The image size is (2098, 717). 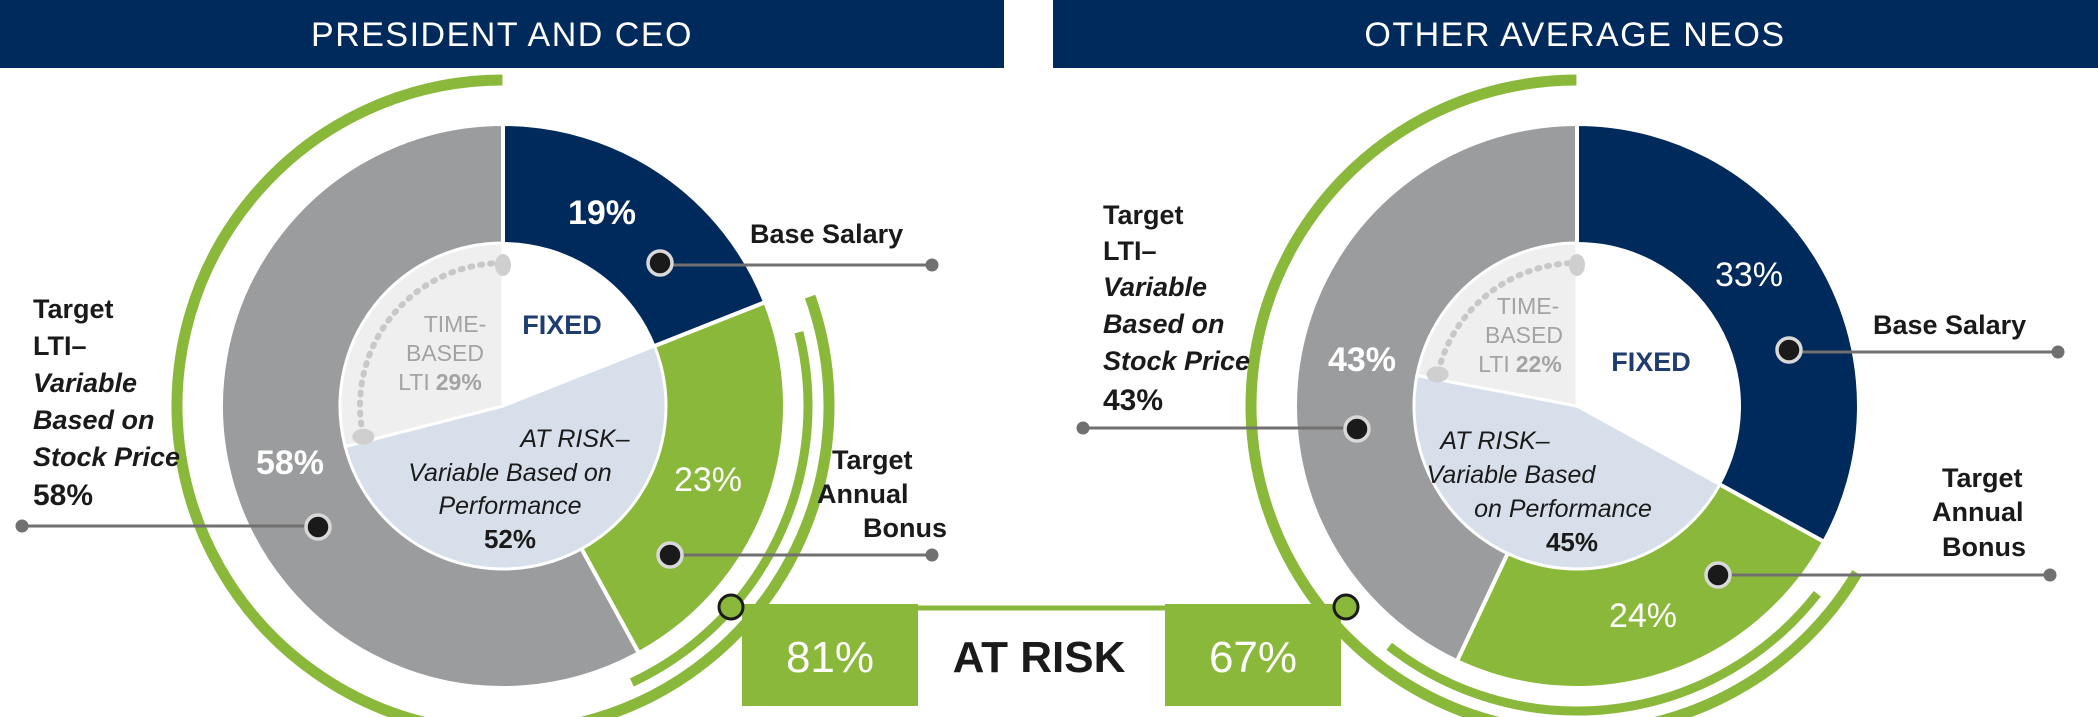 What do you see at coordinates (503, 265) in the screenshot?
I see `ceo-time-based-dot-end` at bounding box center [503, 265].